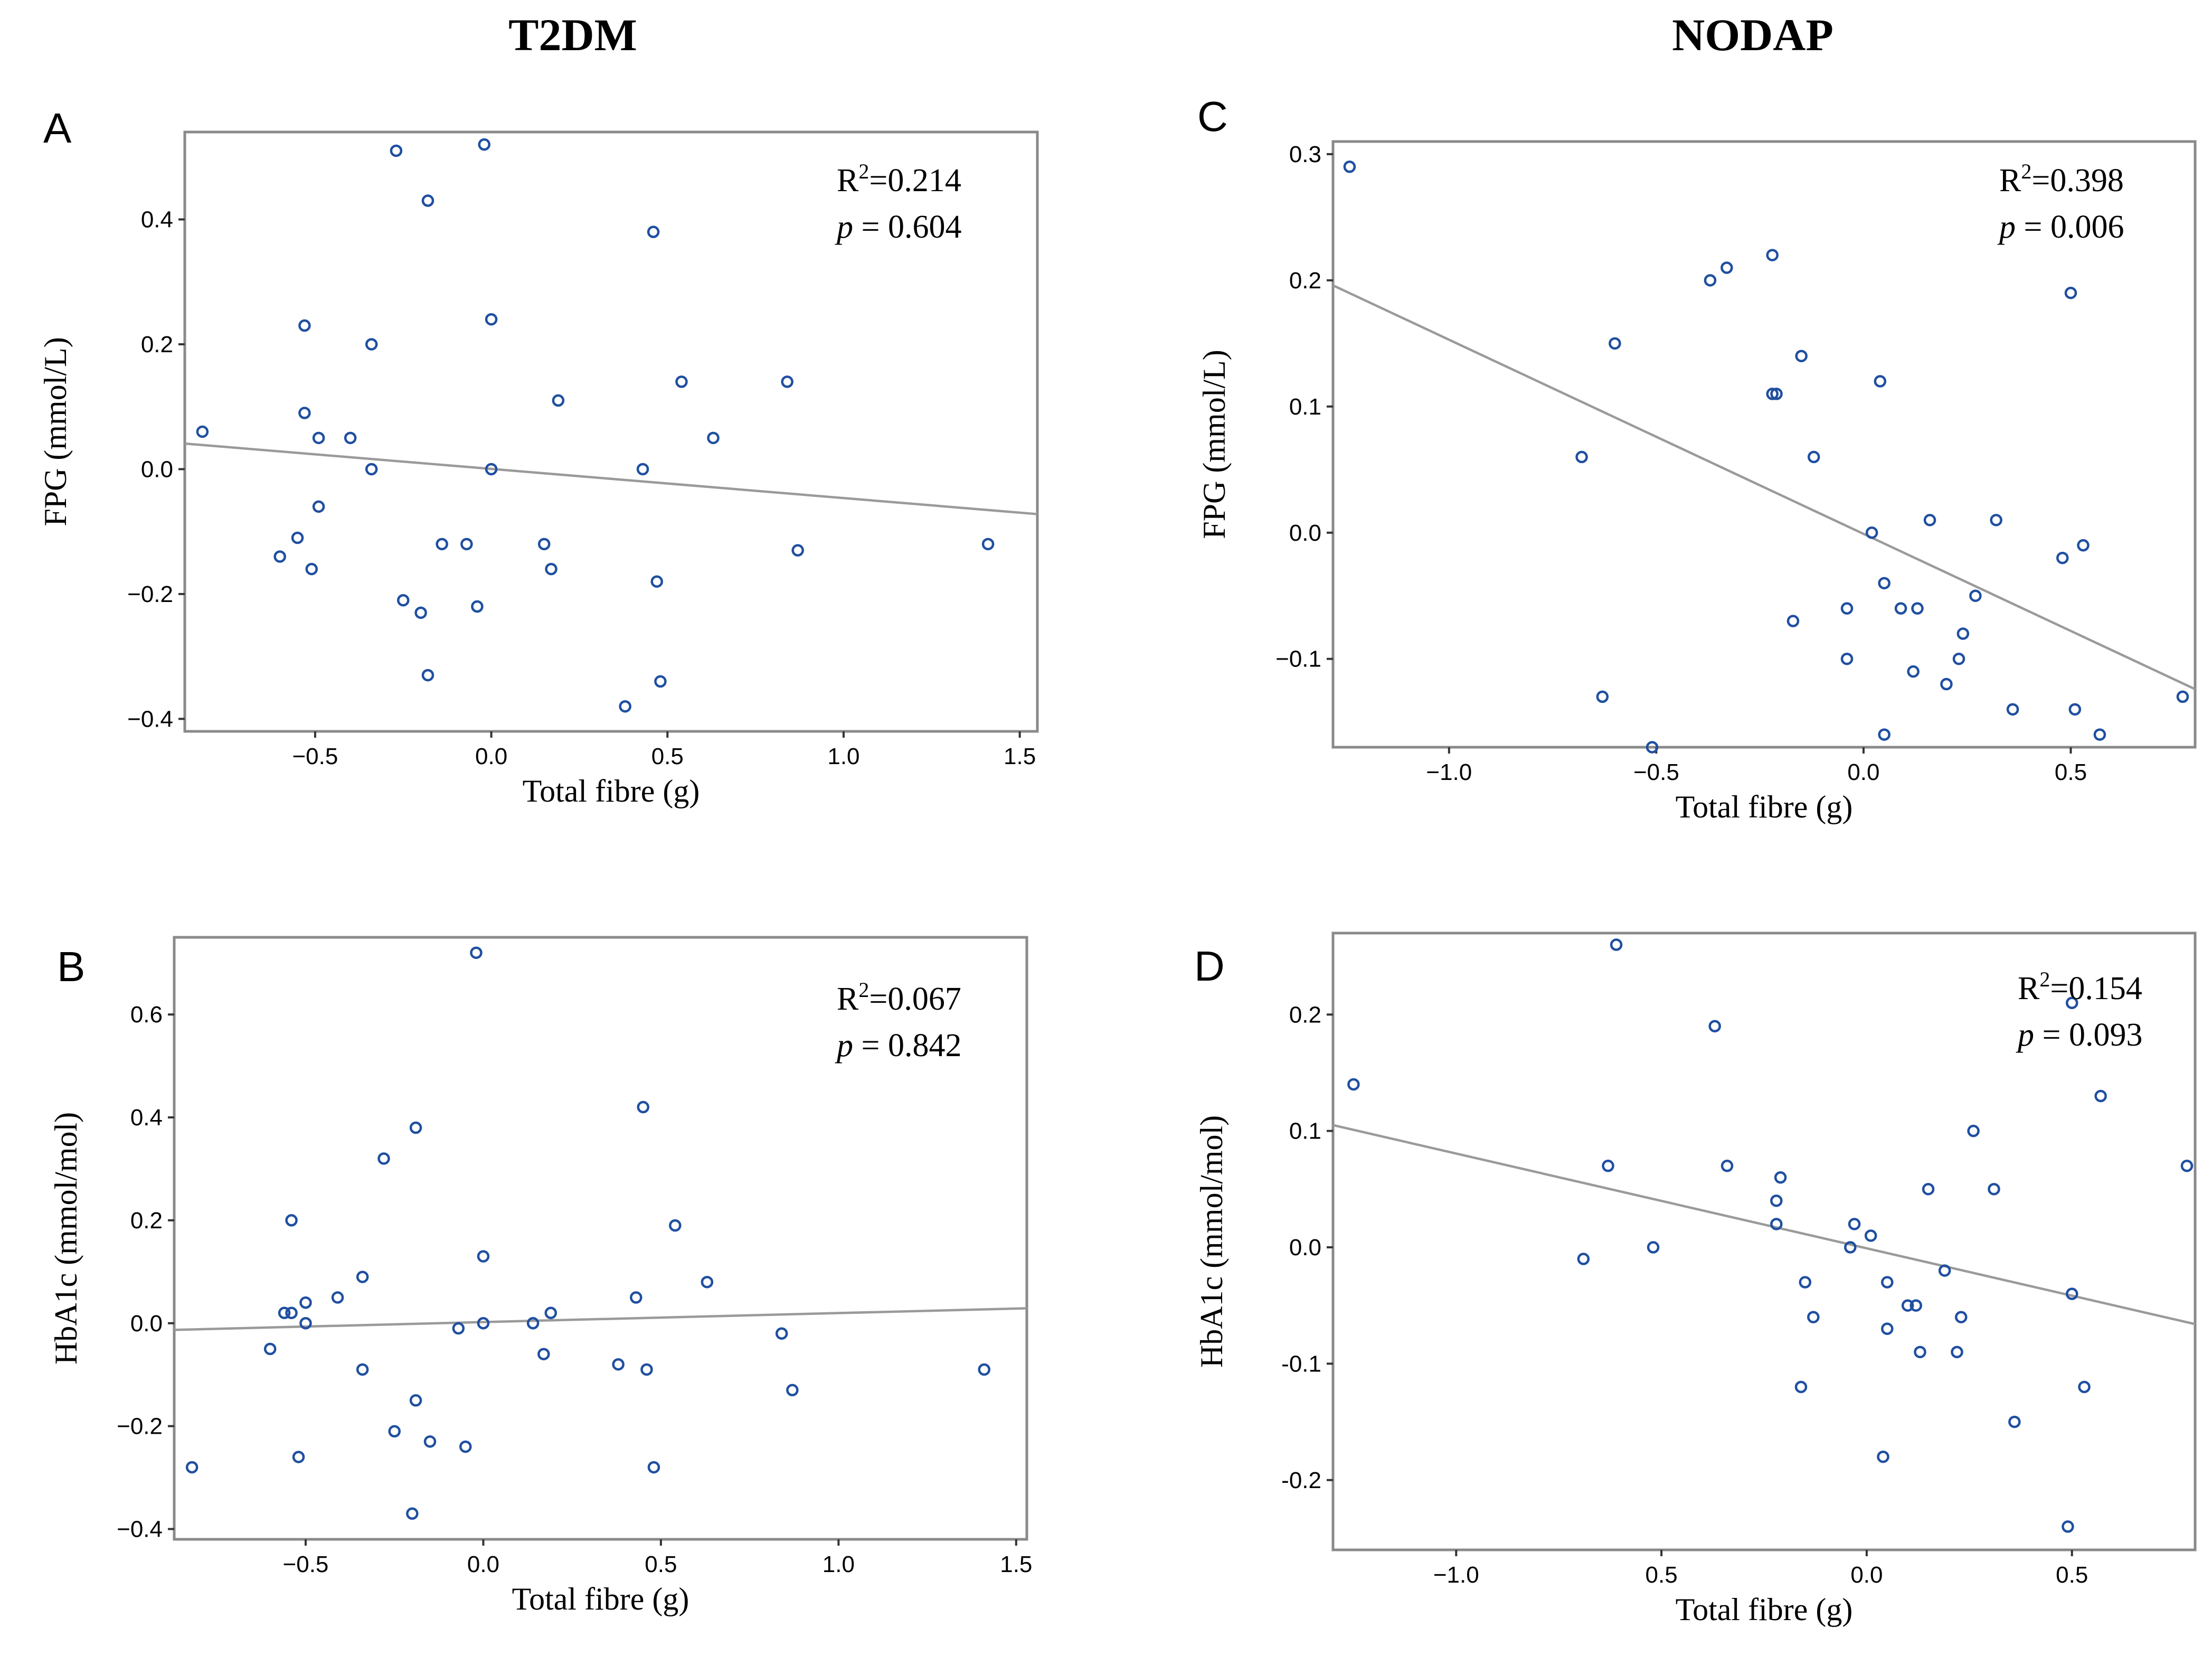 The width and height of the screenshot is (2212, 1665). I want to click on y-tick-label: -0.2, so click(1301, 1480).